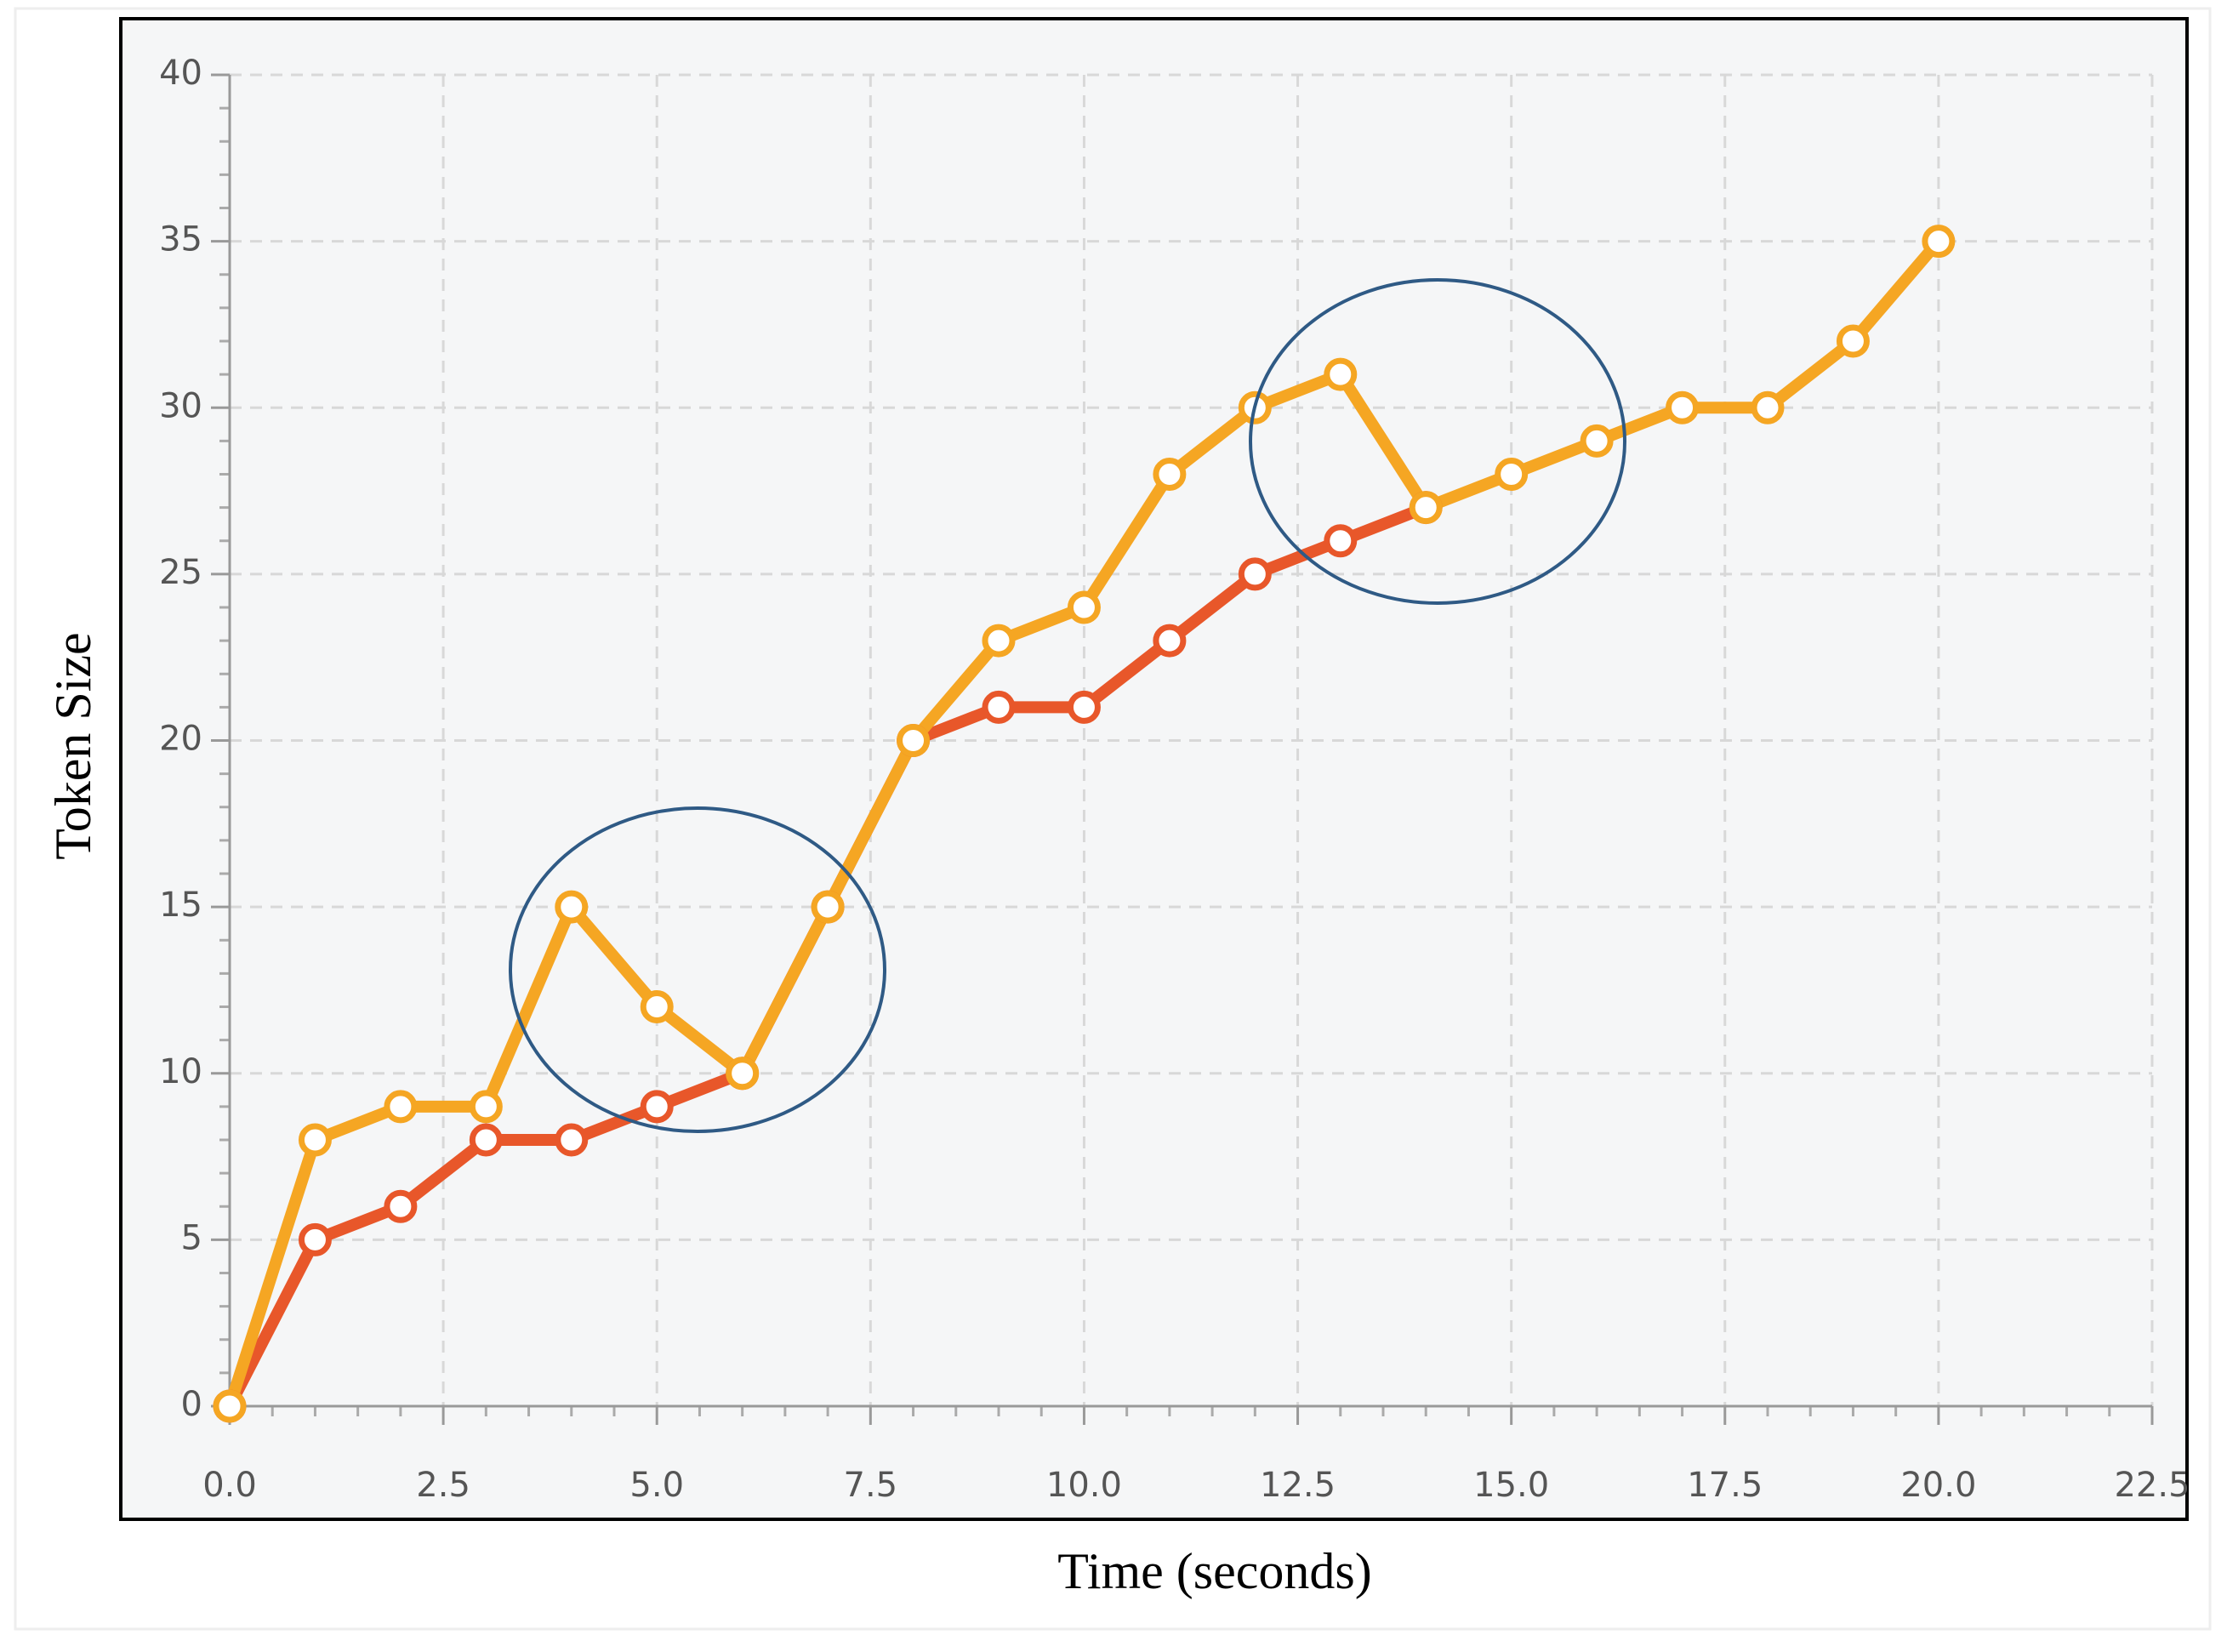 Image resolution: width=2227 pixels, height=1652 pixels. What do you see at coordinates (180, 73) in the screenshot?
I see `y-tick-label: 40` at bounding box center [180, 73].